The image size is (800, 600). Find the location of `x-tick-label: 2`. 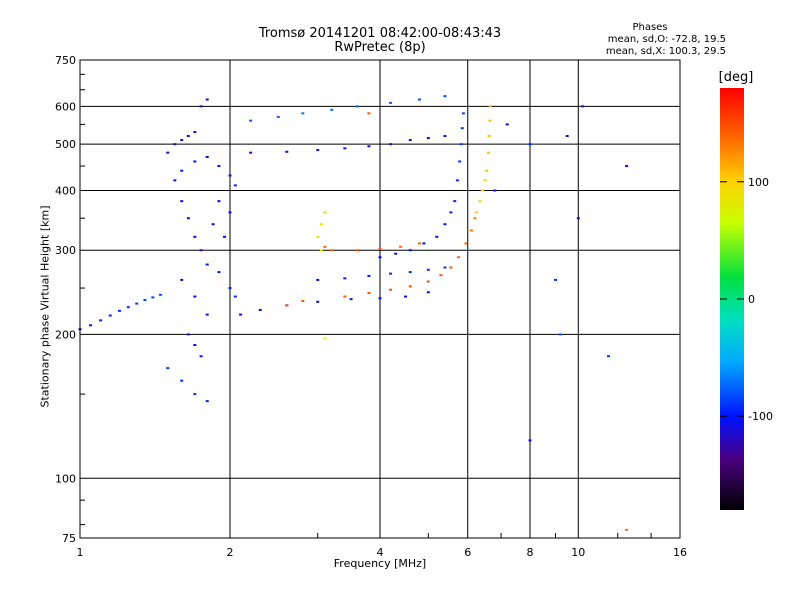

x-tick-label: 2 is located at coordinates (230, 552).